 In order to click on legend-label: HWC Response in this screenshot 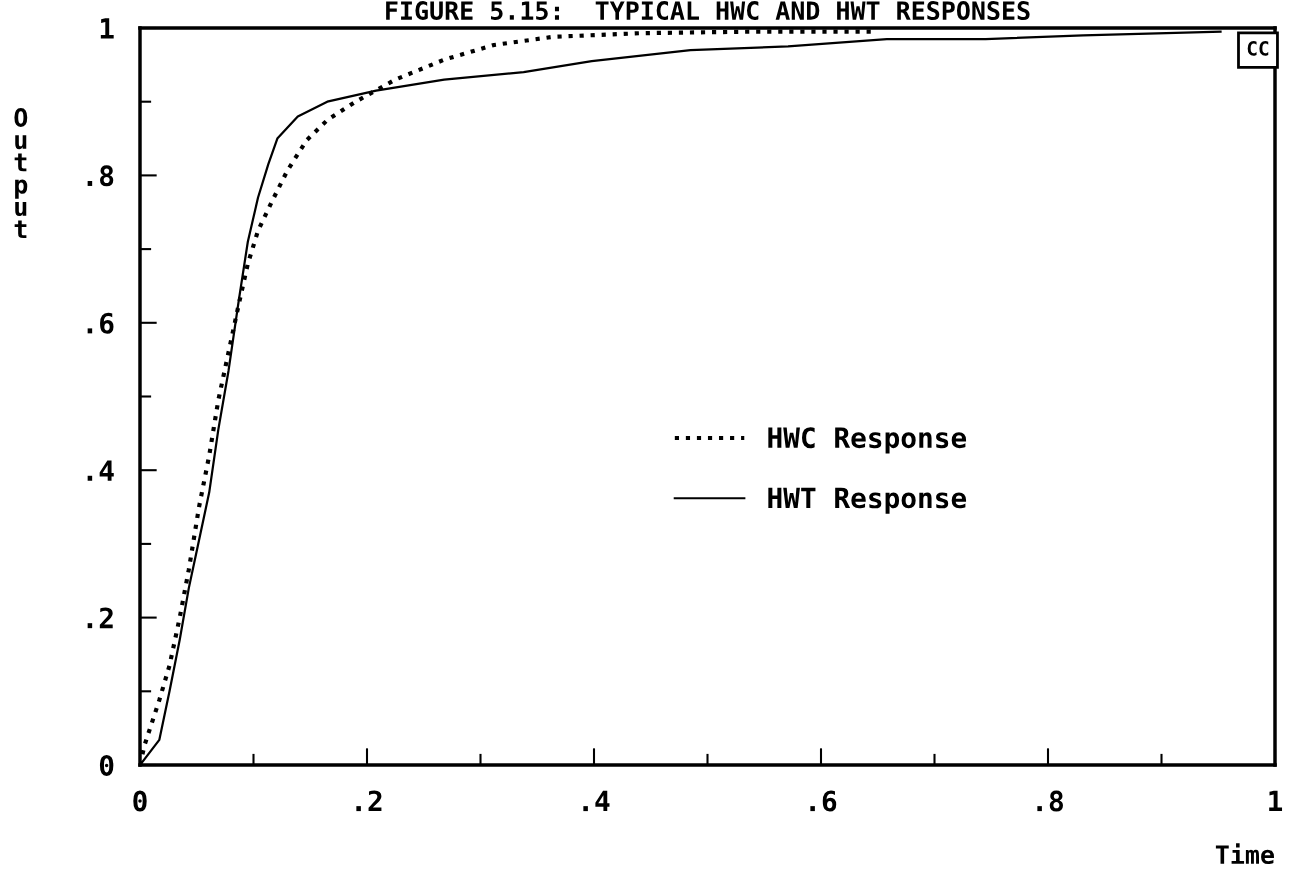, I will do `click(867, 440)`.